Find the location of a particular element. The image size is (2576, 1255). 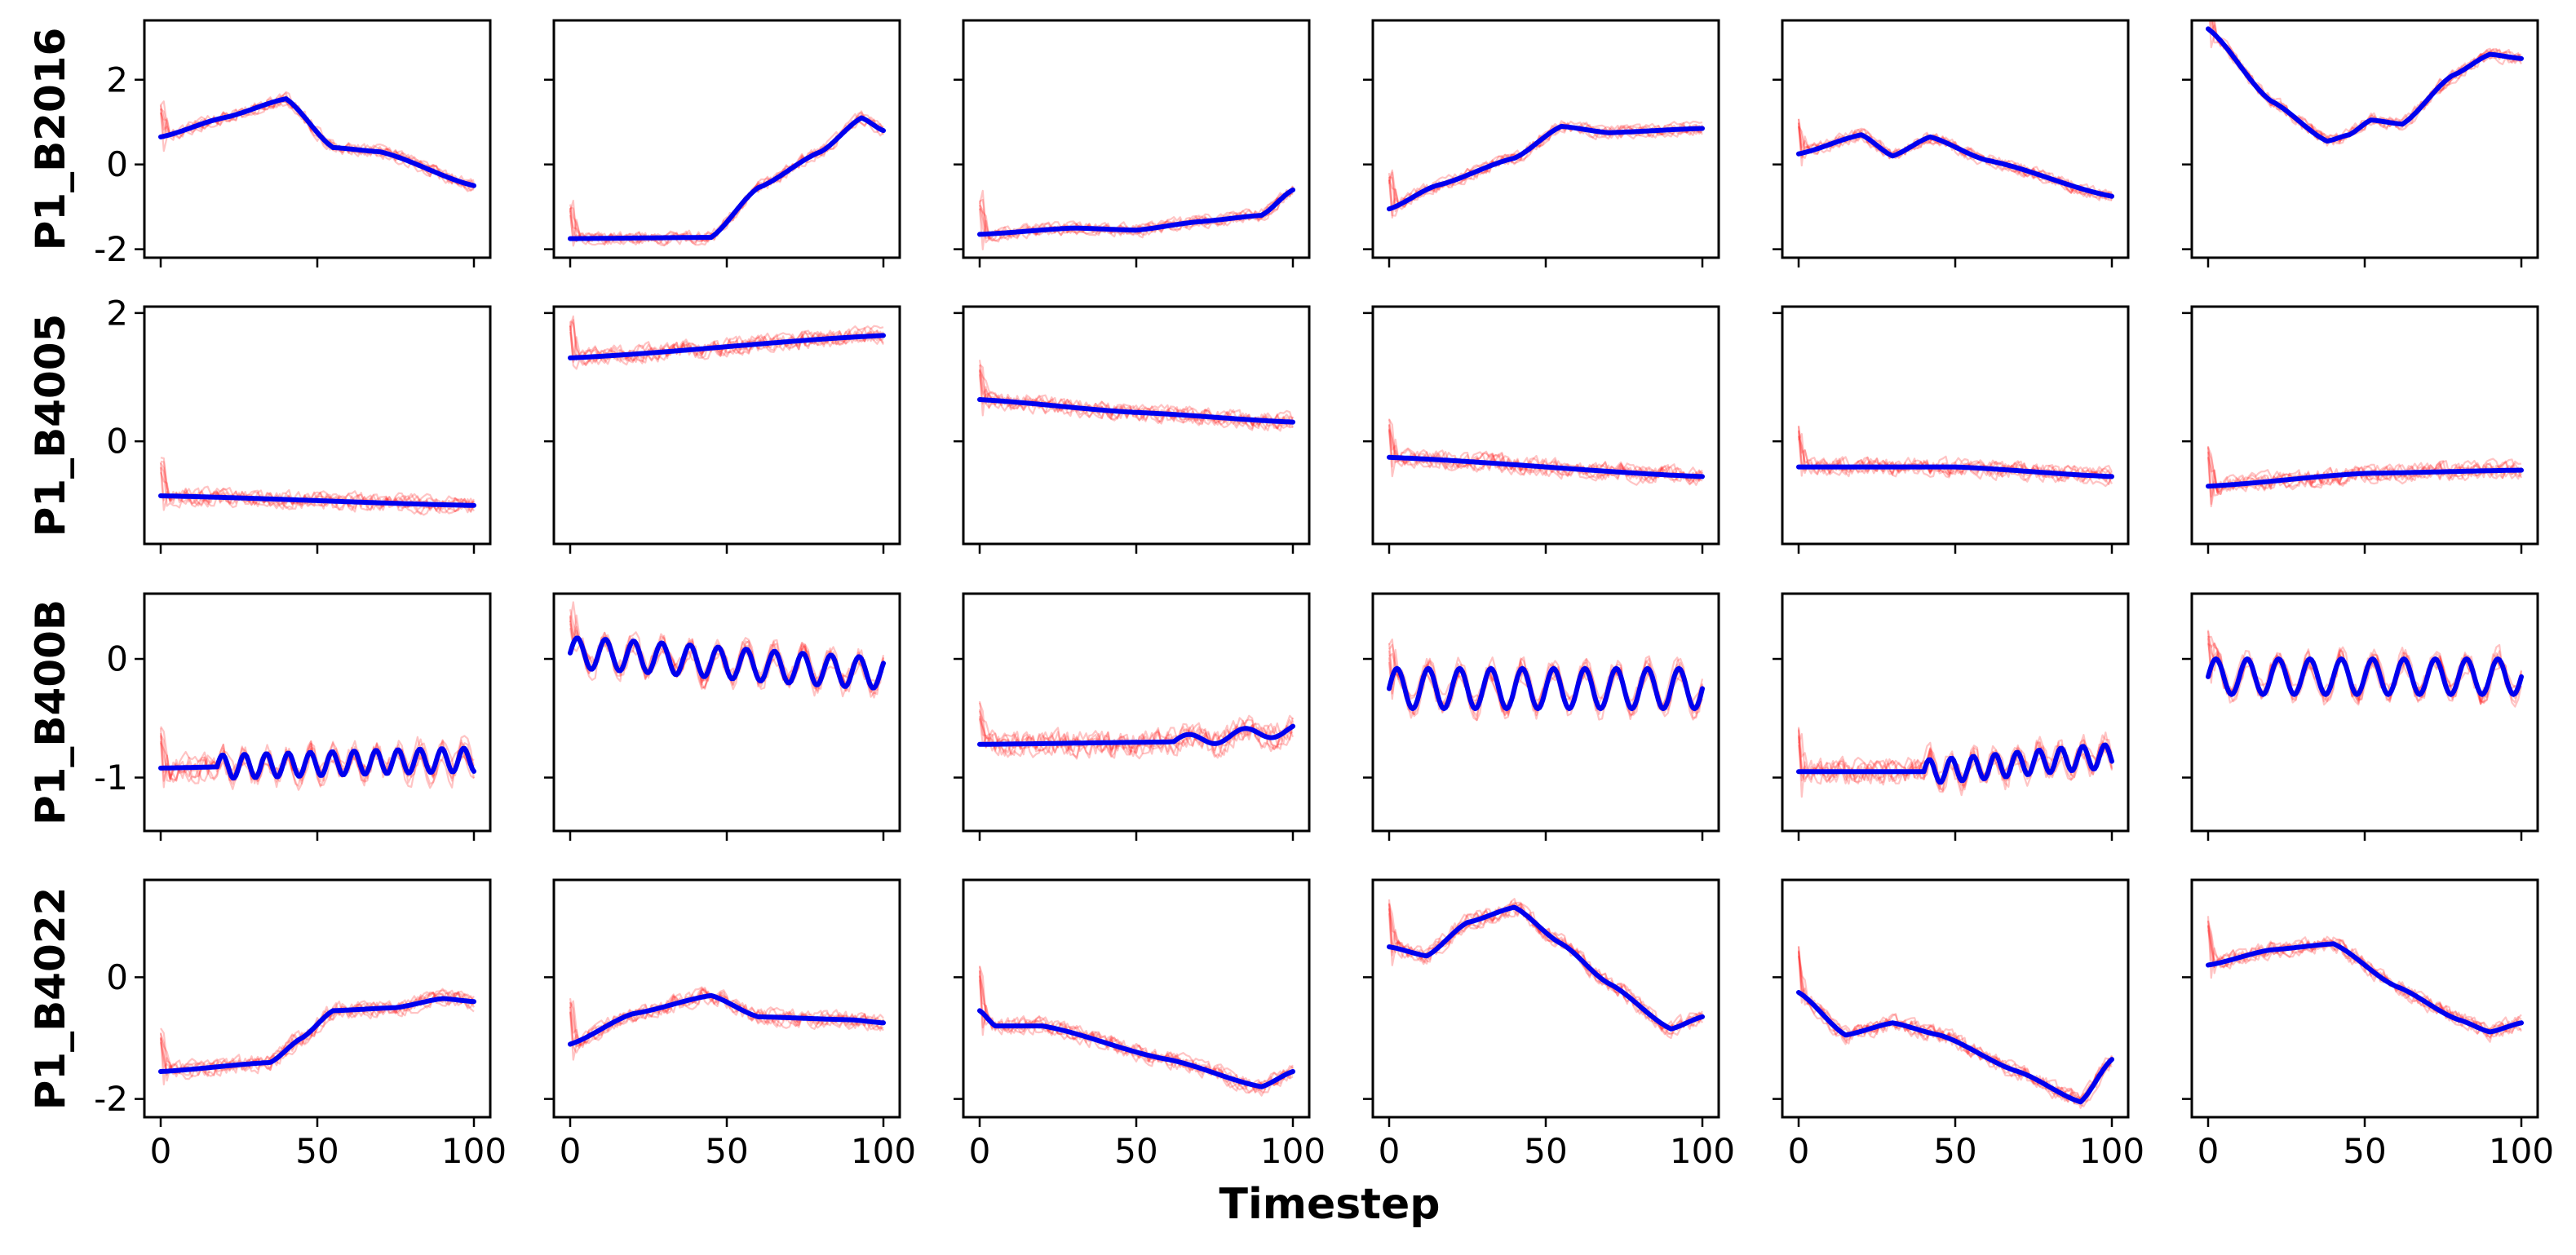

panel-r1-c2 is located at coordinates (722, 143).